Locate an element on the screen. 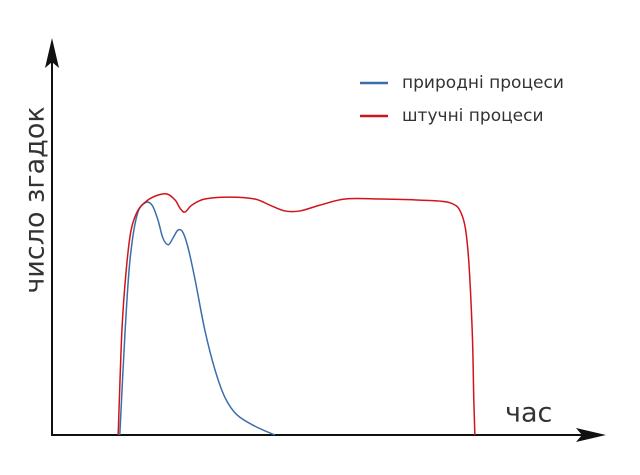  y-axis-label: число згадок is located at coordinates (35, 199).